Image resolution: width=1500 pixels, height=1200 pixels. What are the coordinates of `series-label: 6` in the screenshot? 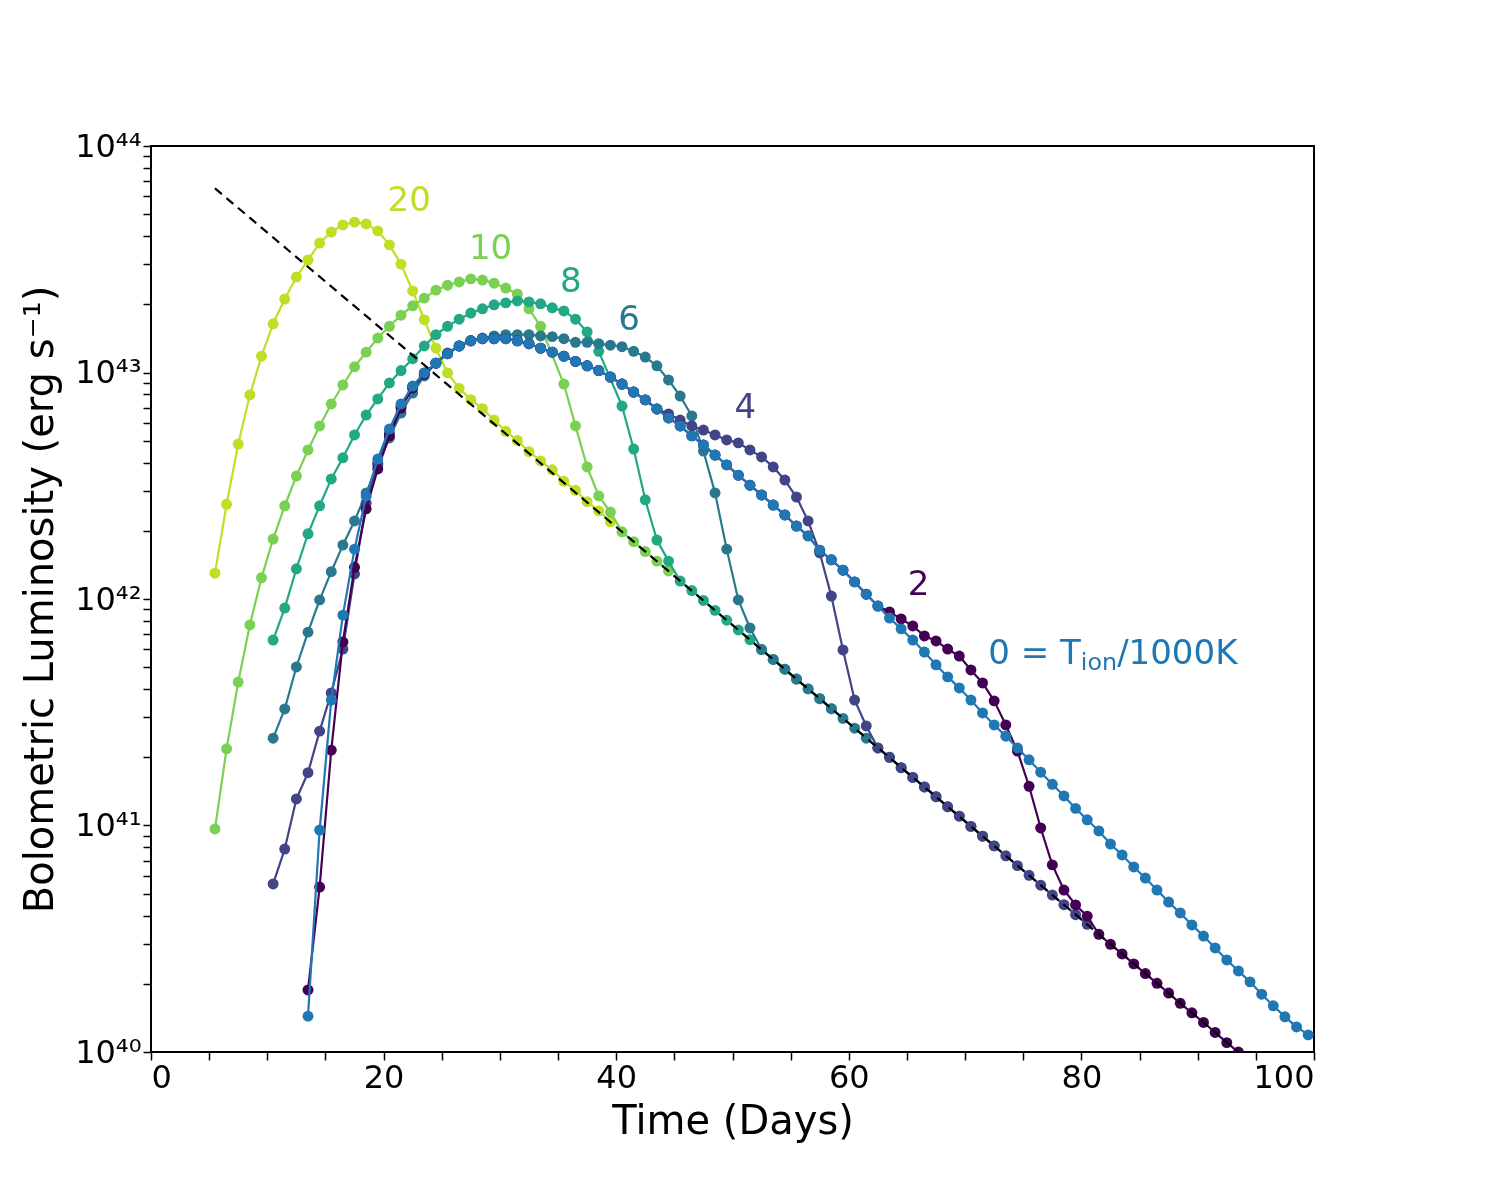 It's located at (629, 318).